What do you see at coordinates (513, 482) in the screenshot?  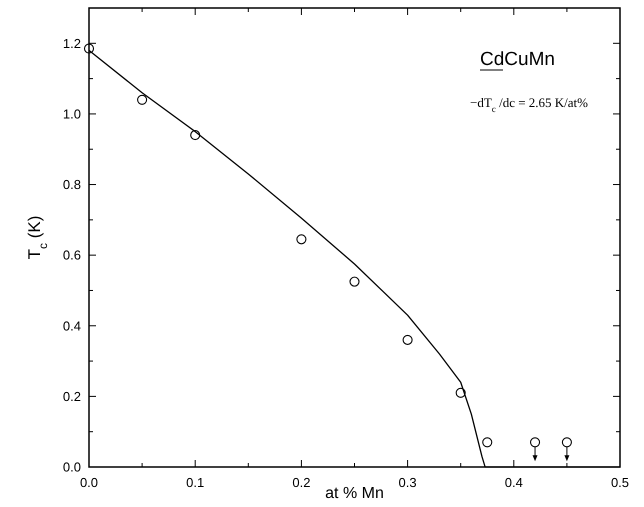 I see `x-tick-label: 0.4` at bounding box center [513, 482].